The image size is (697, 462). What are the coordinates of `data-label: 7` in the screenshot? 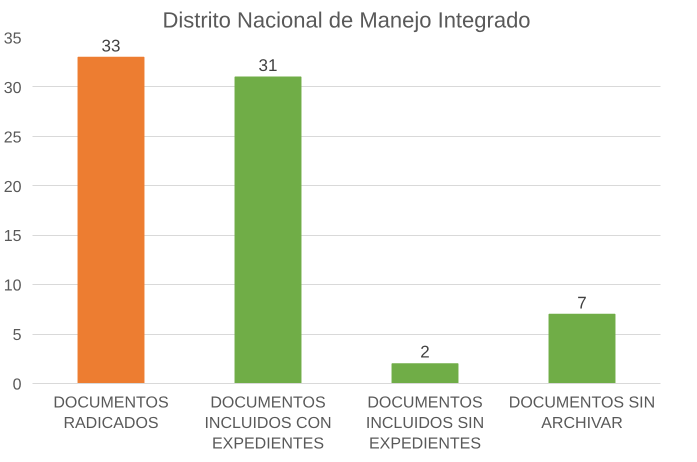 It's located at (582, 302).